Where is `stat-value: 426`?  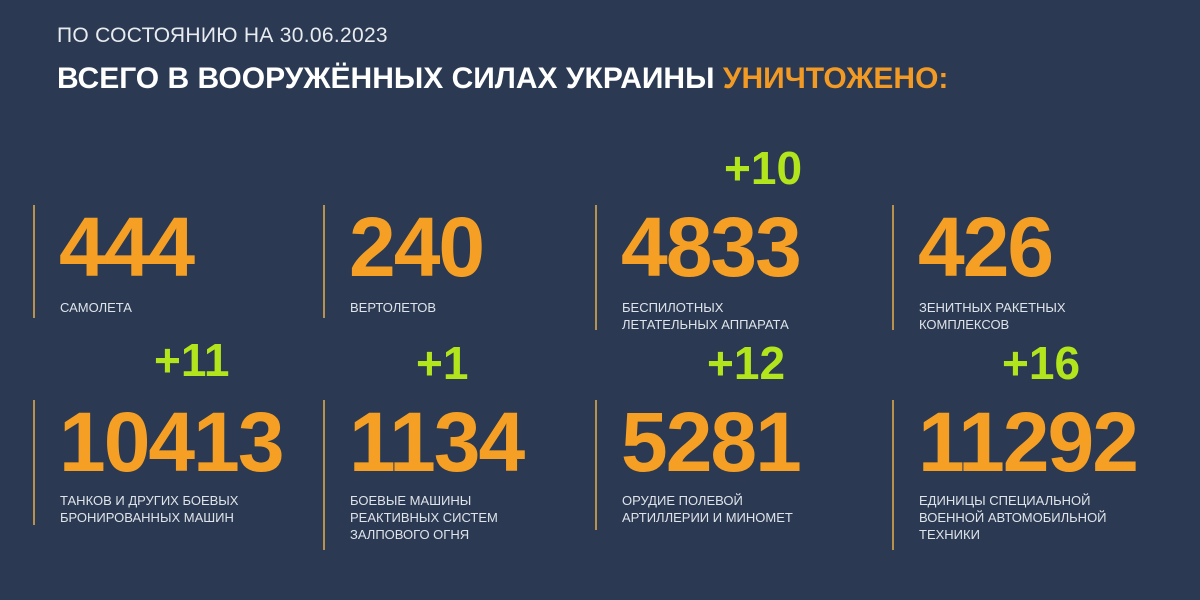
stat-value: 426 is located at coordinates (986, 247).